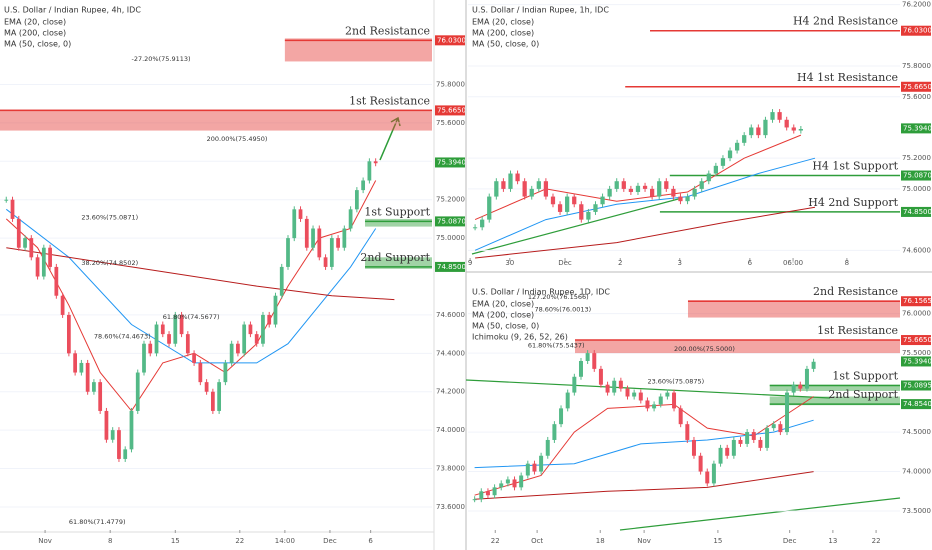  Describe the element at coordinates (847, 263) in the screenshot. I see `x-tick-label: 8` at that location.